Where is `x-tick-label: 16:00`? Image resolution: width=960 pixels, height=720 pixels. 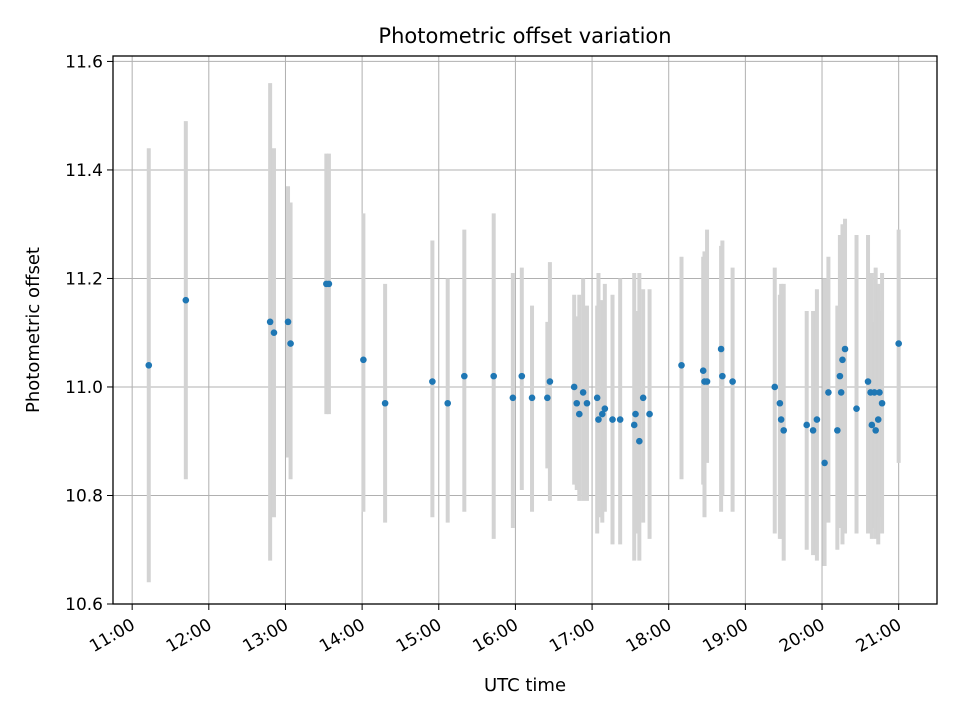
x-tick-label: 16:00 is located at coordinates (495, 636).